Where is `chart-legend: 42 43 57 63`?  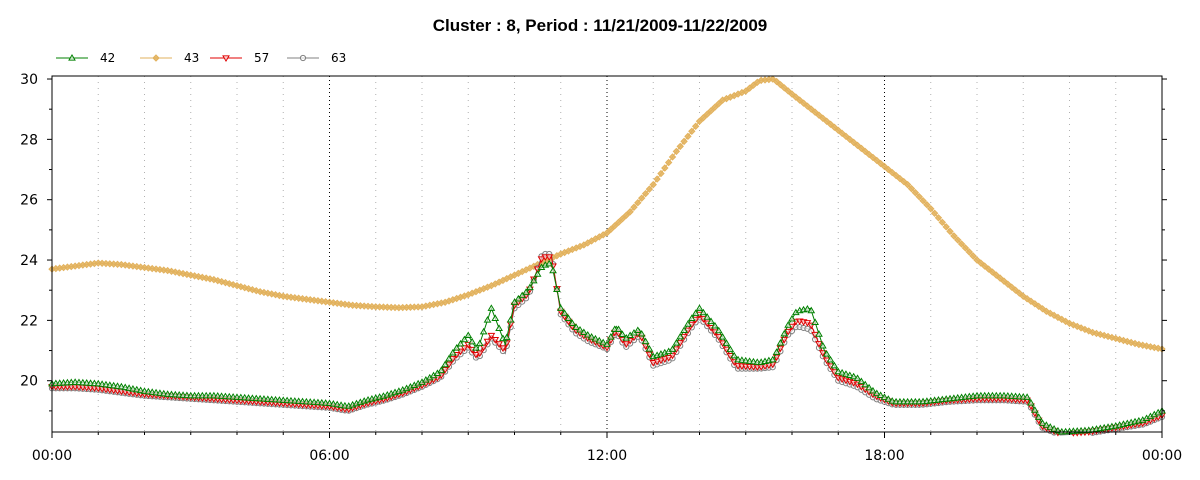 chart-legend: 42 43 57 63 is located at coordinates (201, 58).